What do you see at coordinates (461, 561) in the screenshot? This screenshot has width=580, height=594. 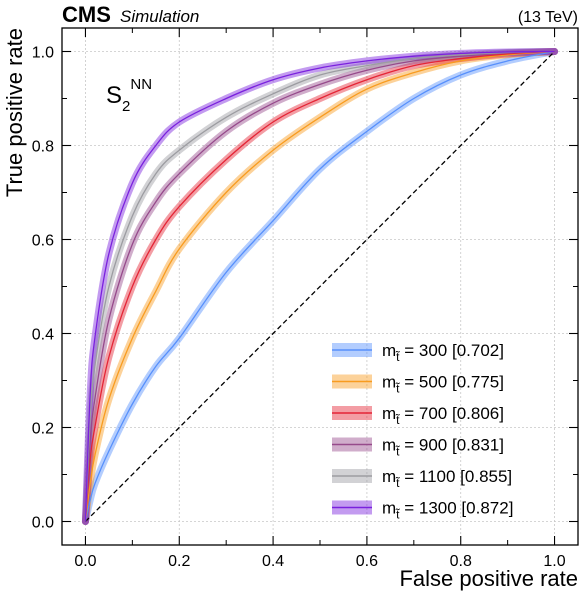 I see `x-tick-label: 0.8` at bounding box center [461, 561].